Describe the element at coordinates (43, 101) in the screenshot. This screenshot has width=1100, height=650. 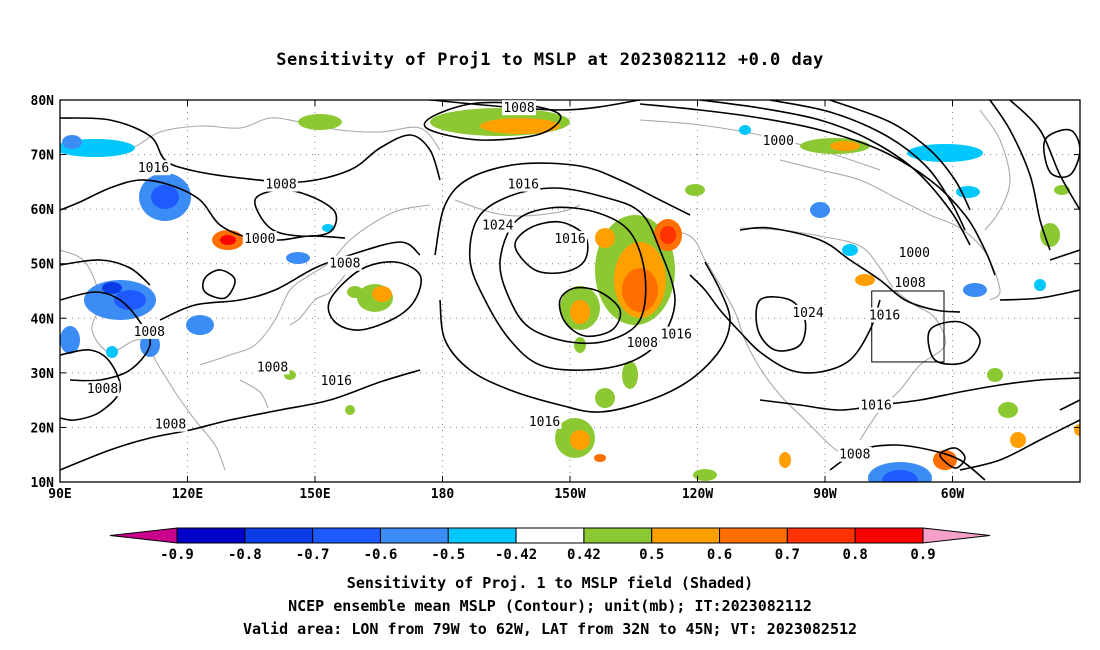
I see `lat-label: 80N` at that location.